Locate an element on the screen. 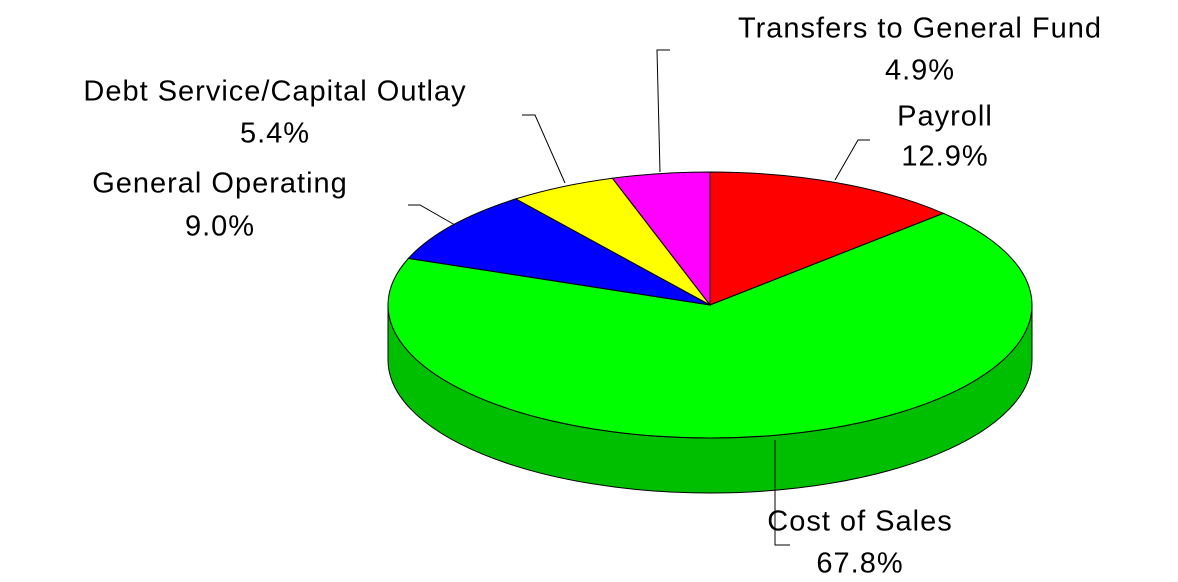  slice-label: Transfers to General Fund is located at coordinates (920, 29).